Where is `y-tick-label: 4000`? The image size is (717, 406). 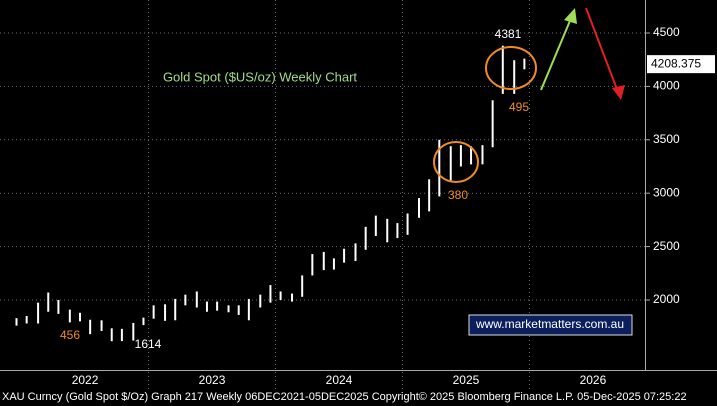
y-tick-label: 4000 is located at coordinates (666, 86).